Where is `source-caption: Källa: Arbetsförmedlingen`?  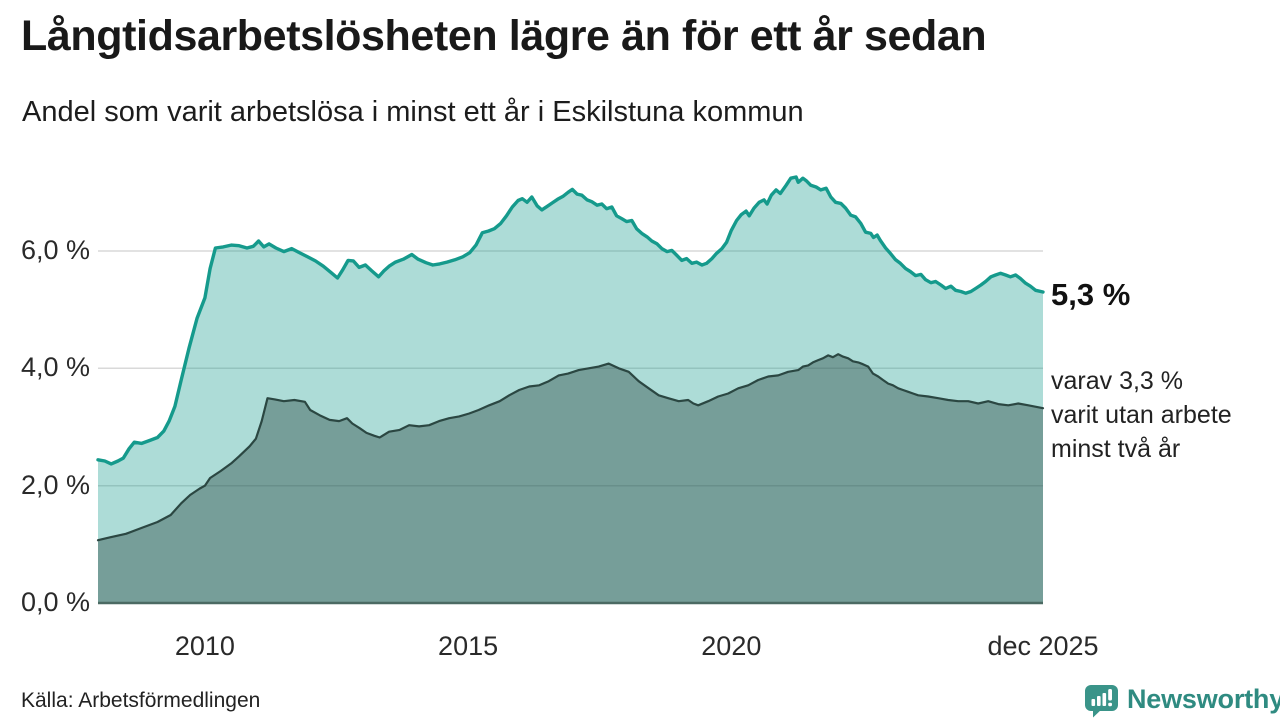 source-caption: Källa: Arbetsförmedlingen is located at coordinates (141, 700).